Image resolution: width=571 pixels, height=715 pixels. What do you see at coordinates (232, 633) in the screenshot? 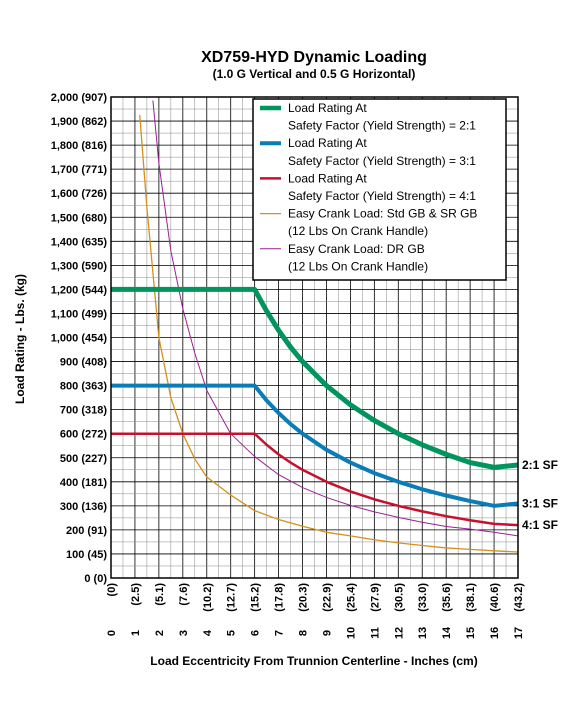
I see `x-tick-label: 5` at bounding box center [232, 633].